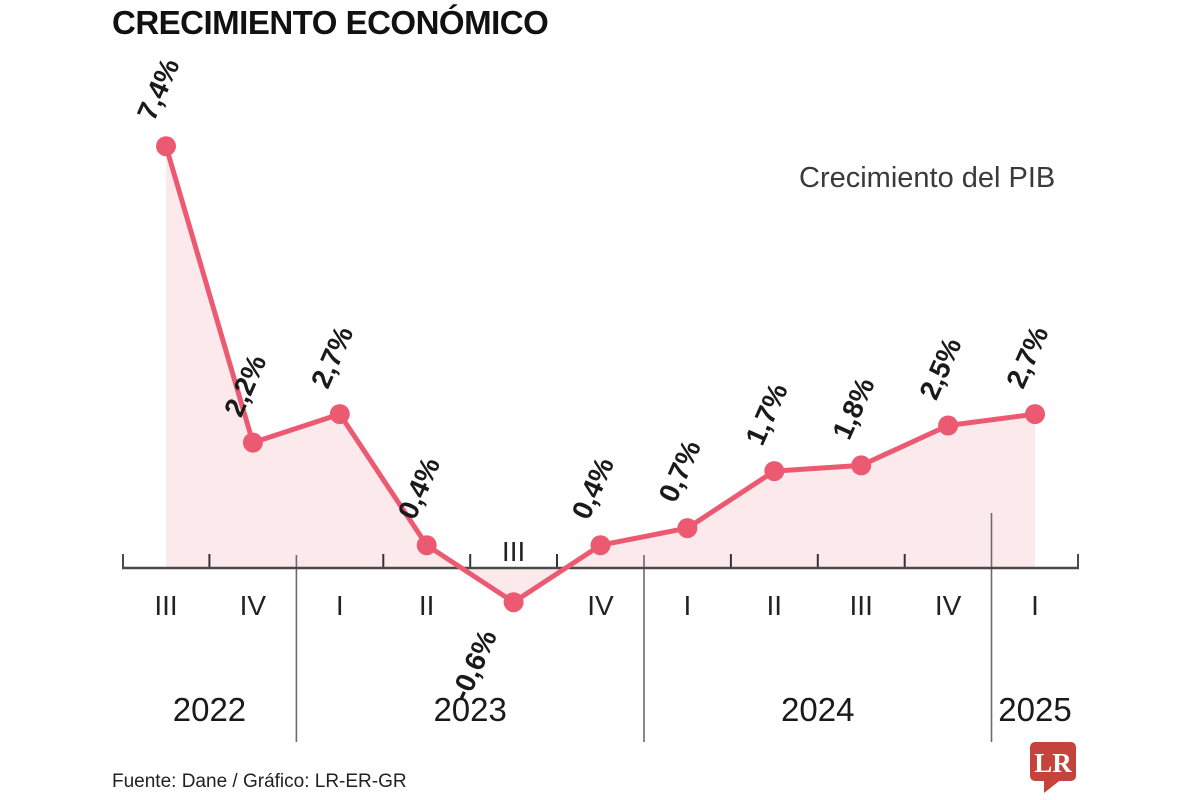 This screenshot has height=800, width=1200. What do you see at coordinates (330, 22) in the screenshot?
I see `page-title: CRECIMIENTO ECONÓMICO` at bounding box center [330, 22].